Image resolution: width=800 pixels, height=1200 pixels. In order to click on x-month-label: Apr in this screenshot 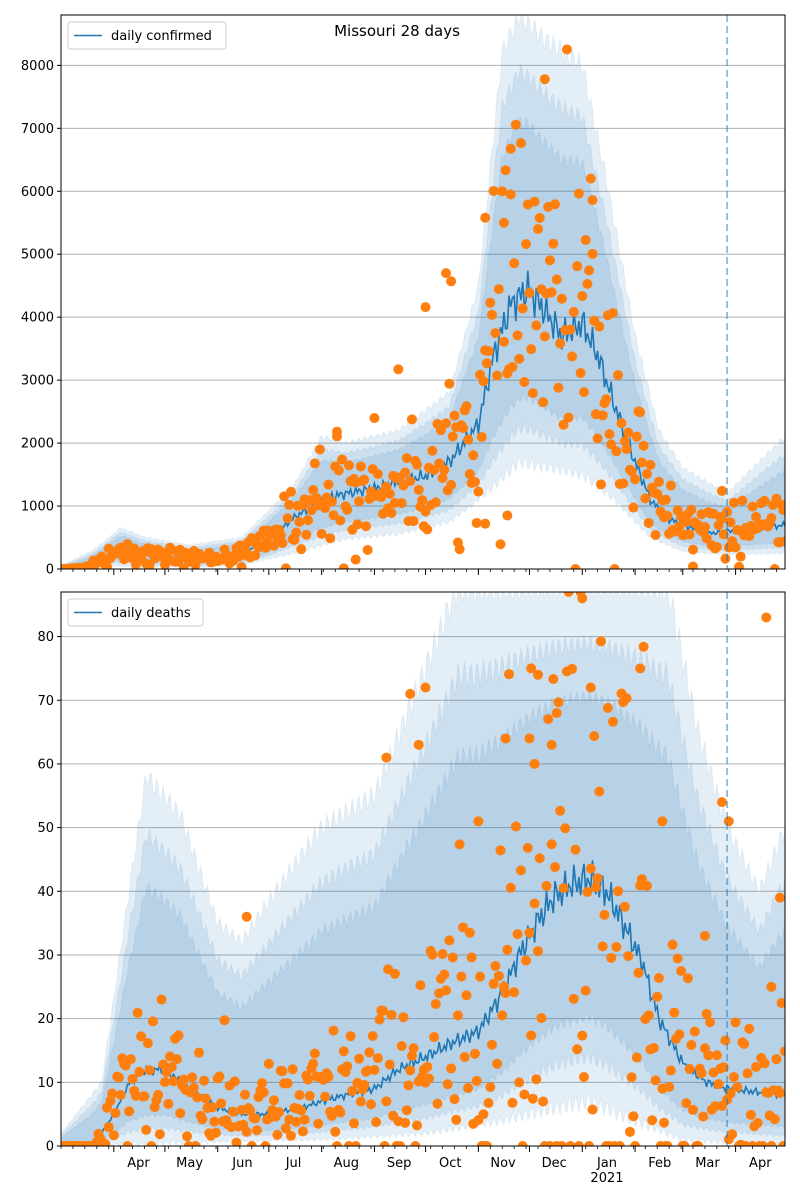, I will do `click(138, 1163)`.